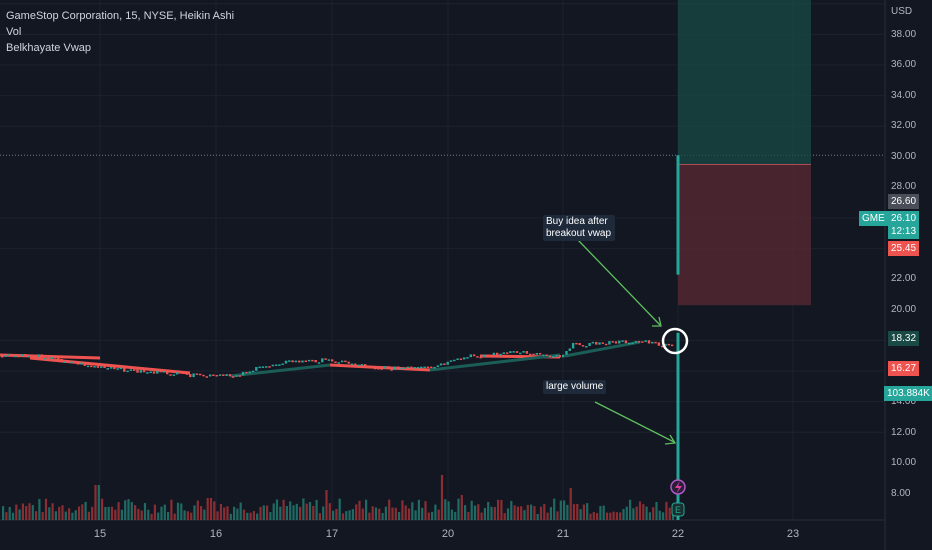 Image resolution: width=932 pixels, height=550 pixels. Describe the element at coordinates (110, 365) in the screenshot. I see `vwap-down-segment` at that location.